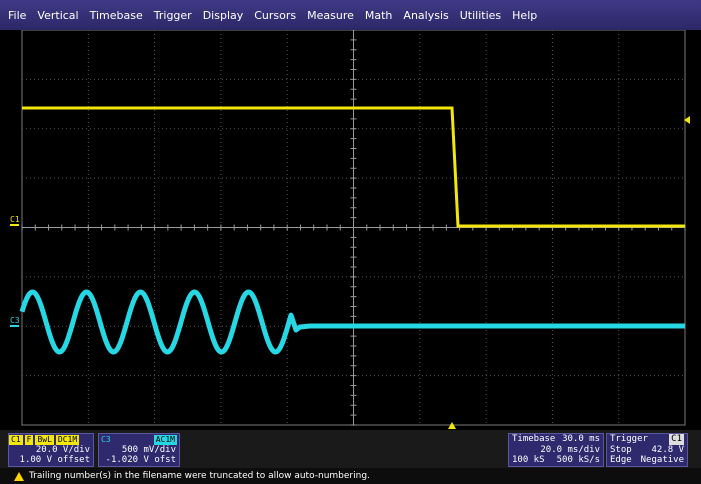 This screenshot has height=484, width=701. I want to click on menu-file: File, so click(17, 15).